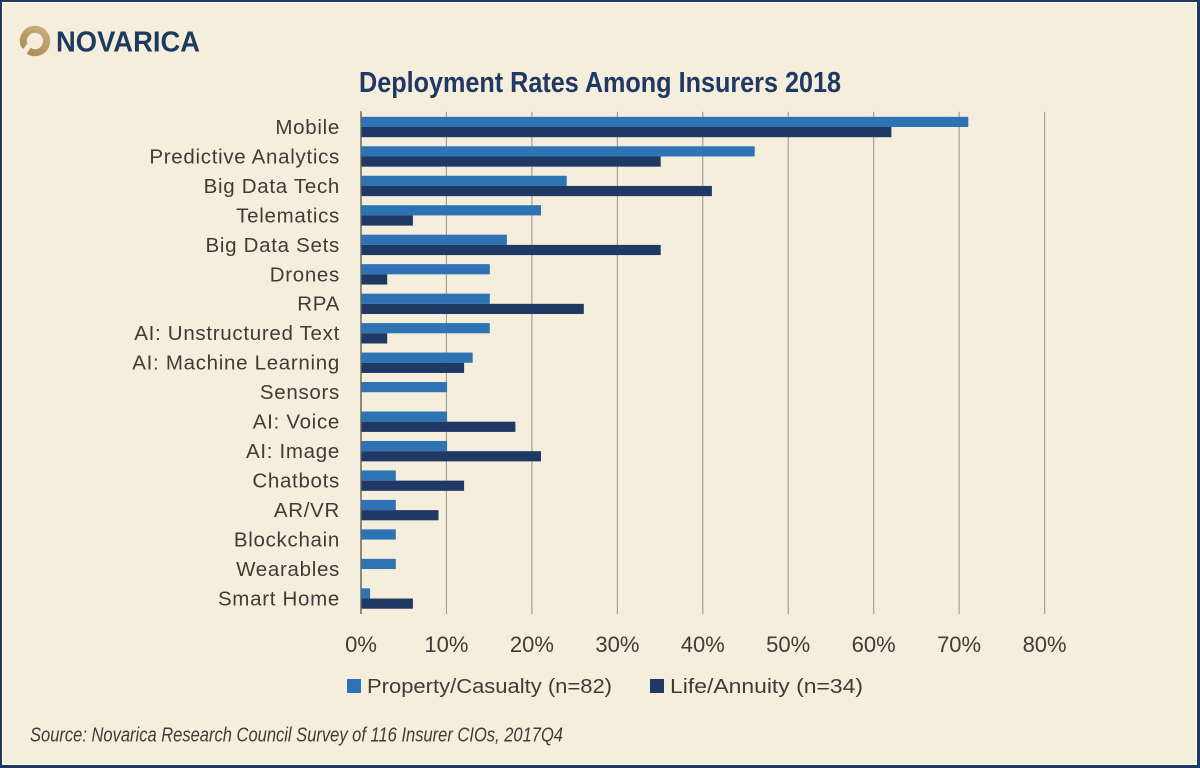 This screenshot has width=1200, height=768. What do you see at coordinates (128, 43) in the screenshot?
I see `svg-text: NOVARICA` at bounding box center [128, 43].